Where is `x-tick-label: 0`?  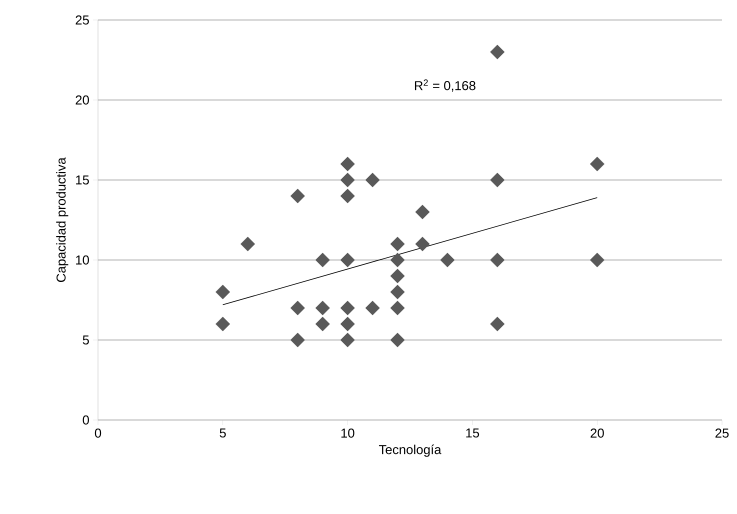
x-tick-label: 0 is located at coordinates (98, 433).